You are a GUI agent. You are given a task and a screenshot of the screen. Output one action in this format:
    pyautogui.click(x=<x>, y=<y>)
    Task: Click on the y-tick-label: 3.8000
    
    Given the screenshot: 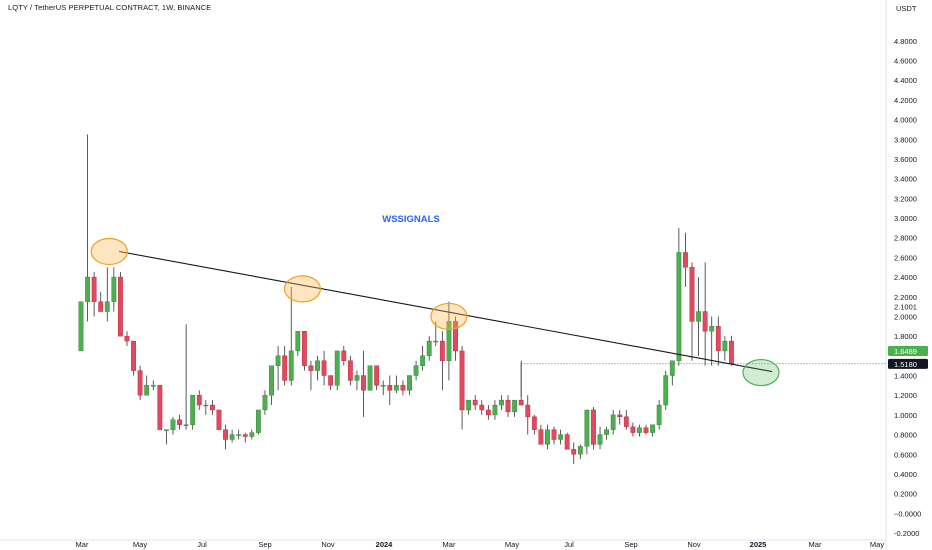 What is the action you would take?
    pyautogui.click(x=905, y=139)
    